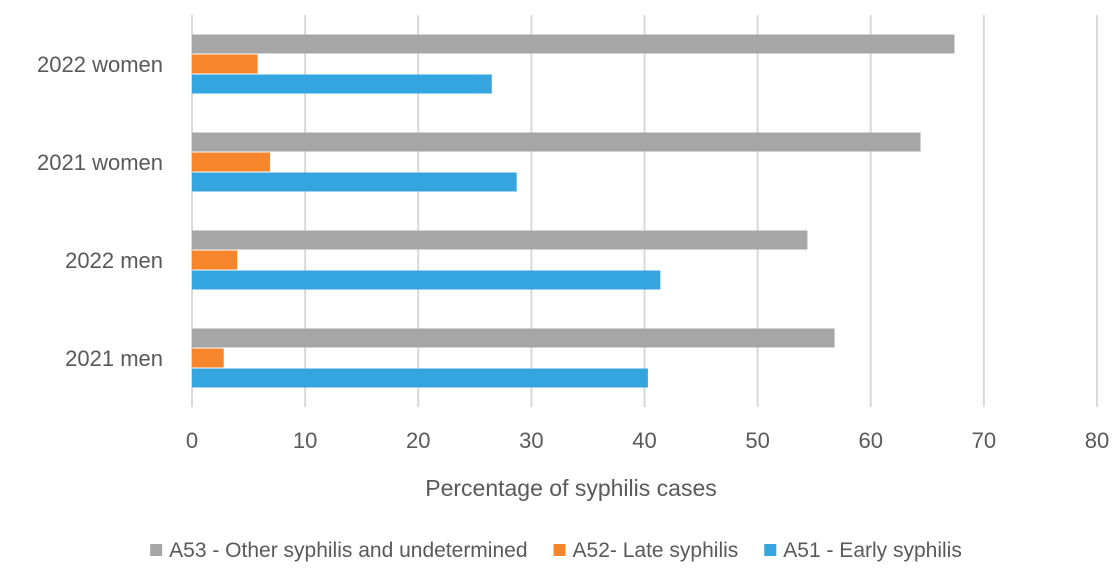 The width and height of the screenshot is (1112, 568). Describe the element at coordinates (531, 440) in the screenshot. I see `x-tick-label: 30` at that location.